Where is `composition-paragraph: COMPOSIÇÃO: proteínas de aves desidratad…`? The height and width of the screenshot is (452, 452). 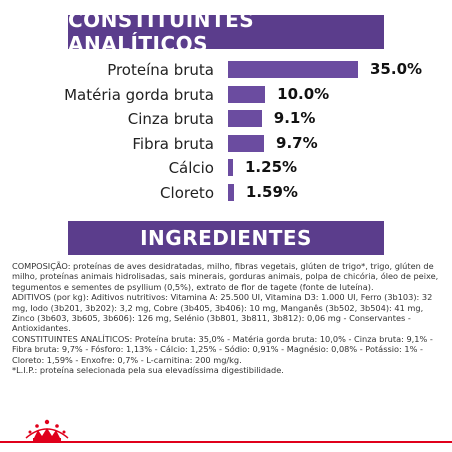 composition-paragraph: COMPOSIÇÃO: proteínas de aves desidratad… is located at coordinates (225, 276).